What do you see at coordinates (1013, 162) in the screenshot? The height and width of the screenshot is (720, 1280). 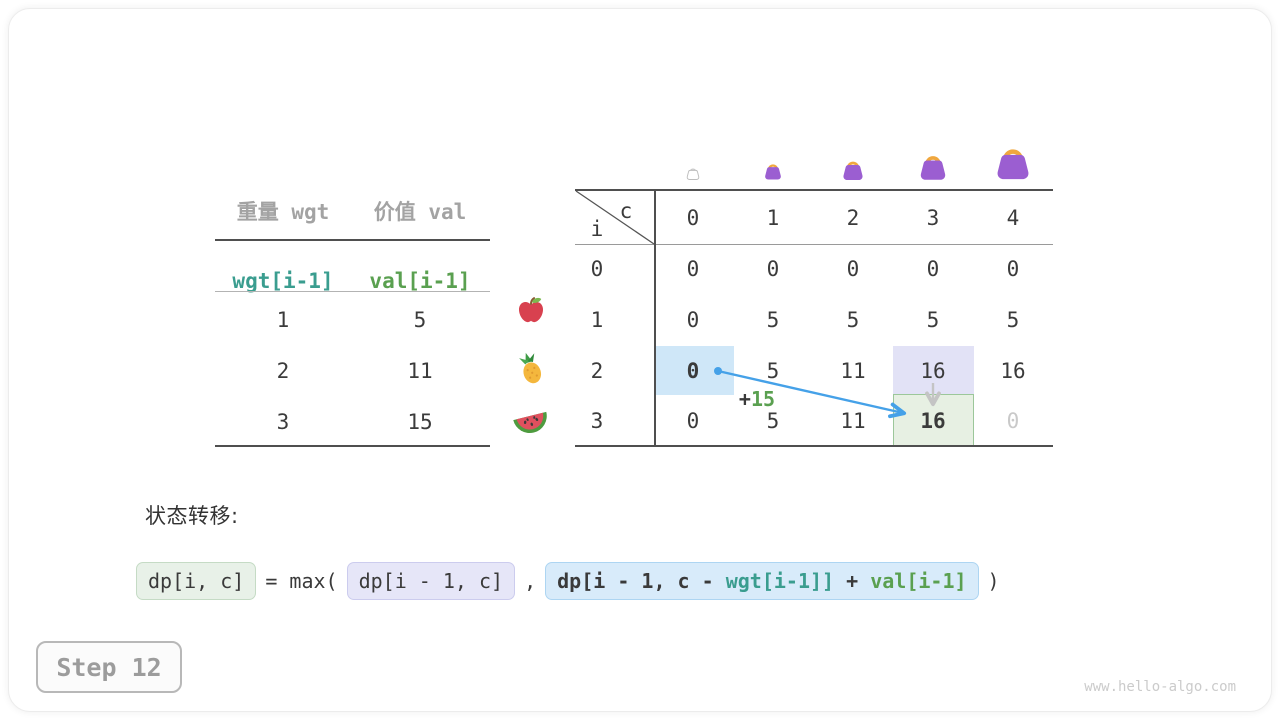 I see `bag-capacity-4-icon` at bounding box center [1013, 162].